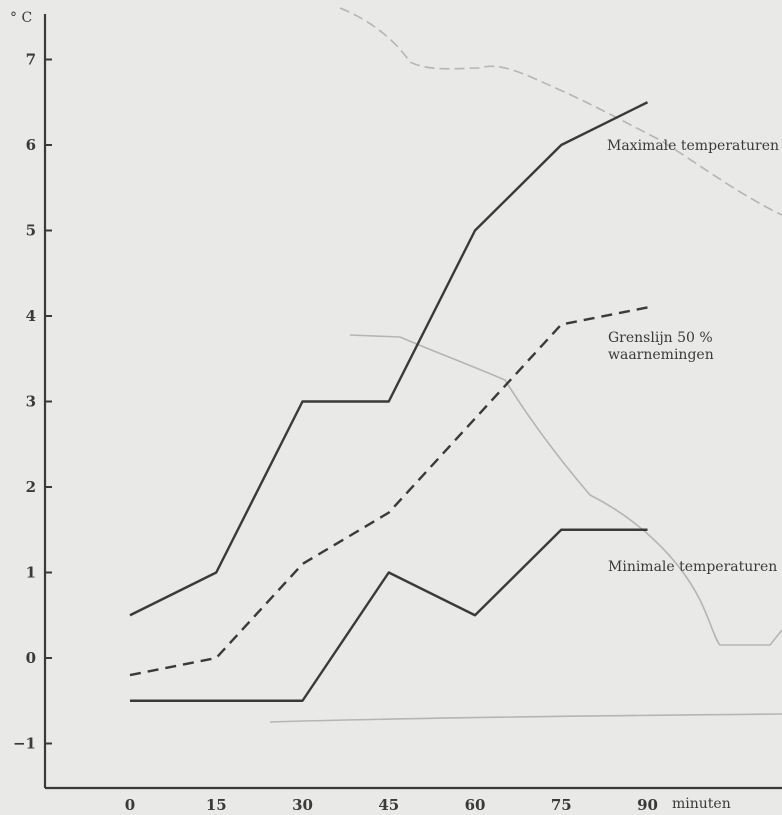  Describe the element at coordinates (216, 805) in the screenshot. I see `x-tick-label: 15` at that location.